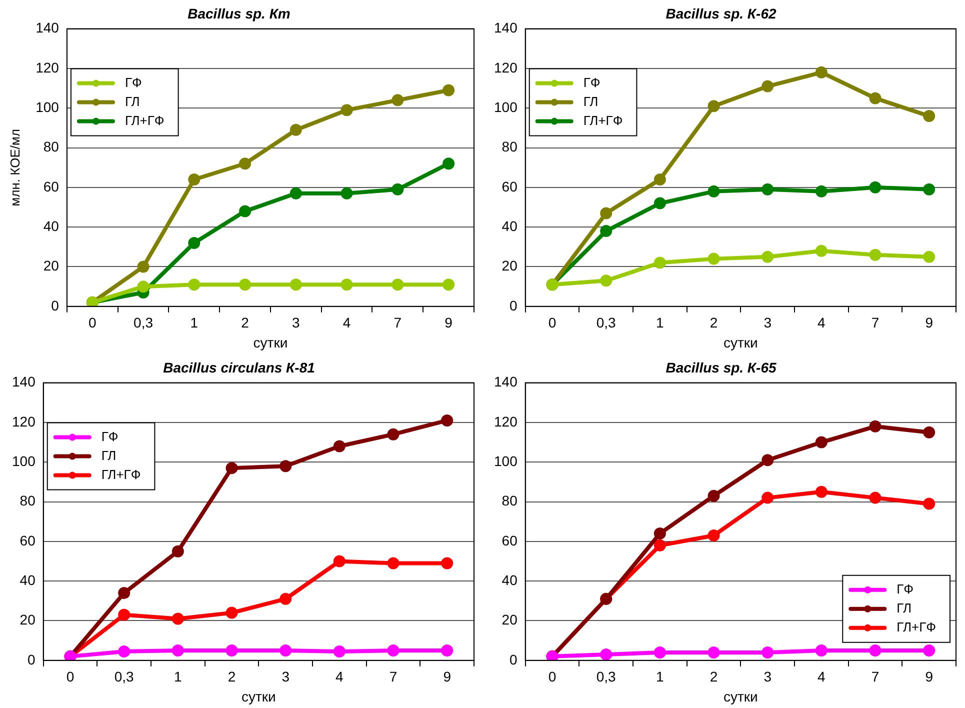 The width and height of the screenshot is (965, 708). I want to click on chart-title: Bacillus sp. Кт, so click(239, 13).